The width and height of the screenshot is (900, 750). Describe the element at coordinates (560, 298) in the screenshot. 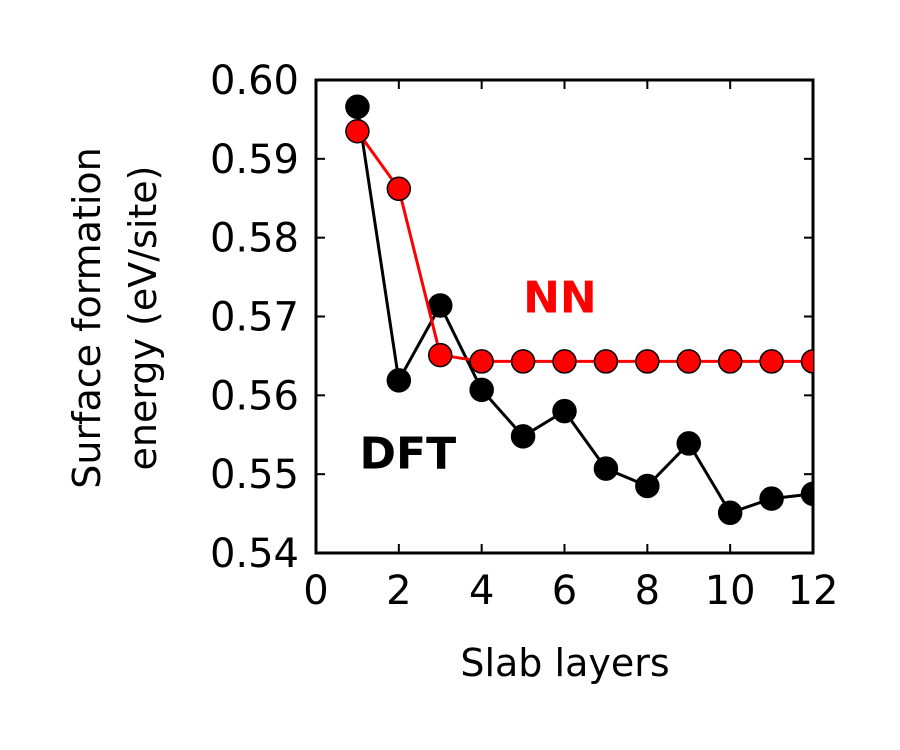

I see `annotation-nn: NN` at that location.